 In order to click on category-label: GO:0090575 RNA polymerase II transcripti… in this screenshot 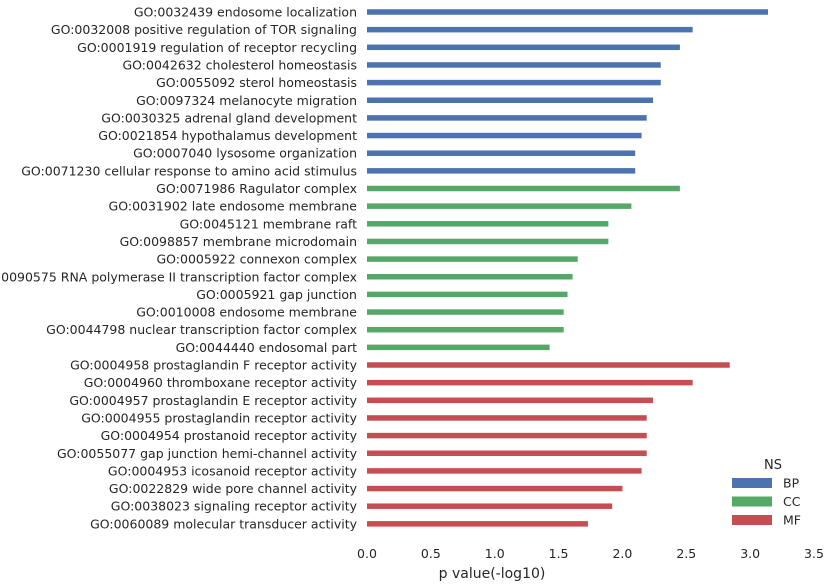, I will do `click(178, 276)`.